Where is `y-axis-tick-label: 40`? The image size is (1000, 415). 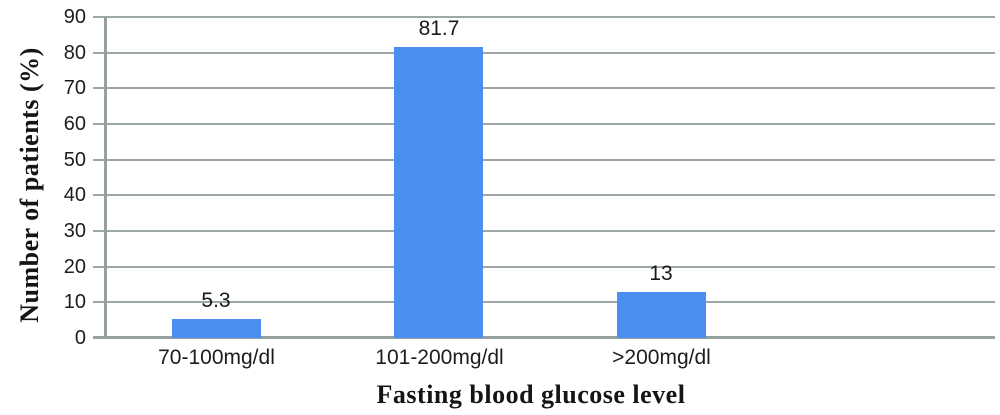
y-axis-tick-label: 40 is located at coordinates (74, 195).